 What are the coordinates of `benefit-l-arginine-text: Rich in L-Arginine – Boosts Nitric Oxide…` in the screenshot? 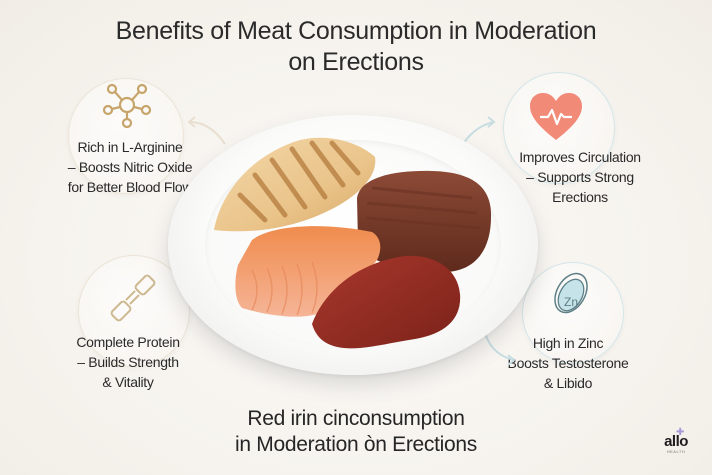 It's located at (130, 167).